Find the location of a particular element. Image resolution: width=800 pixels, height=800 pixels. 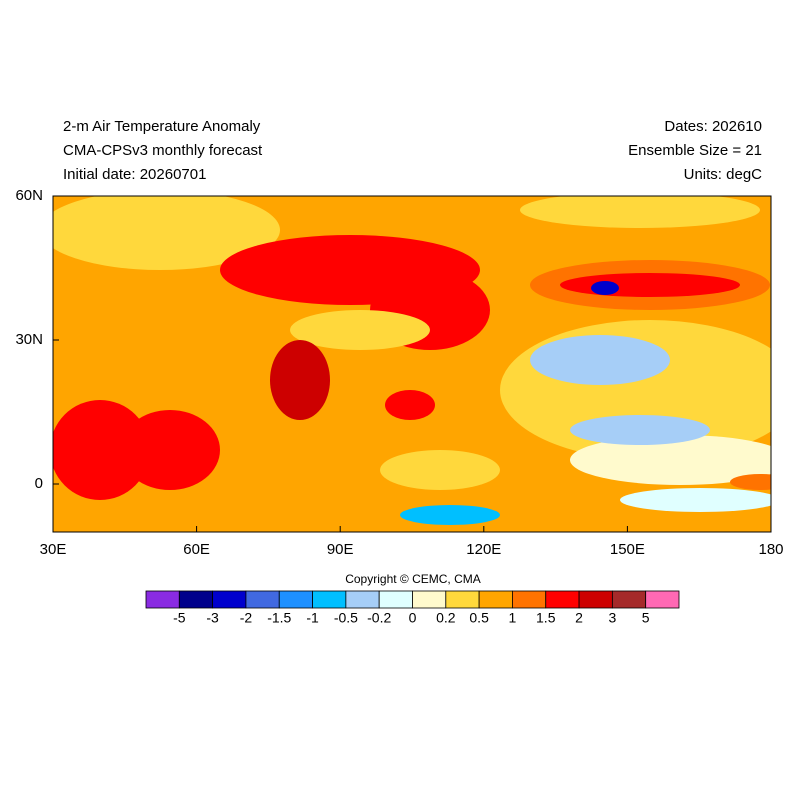

colorbar-label: 3 is located at coordinates (612, 618).